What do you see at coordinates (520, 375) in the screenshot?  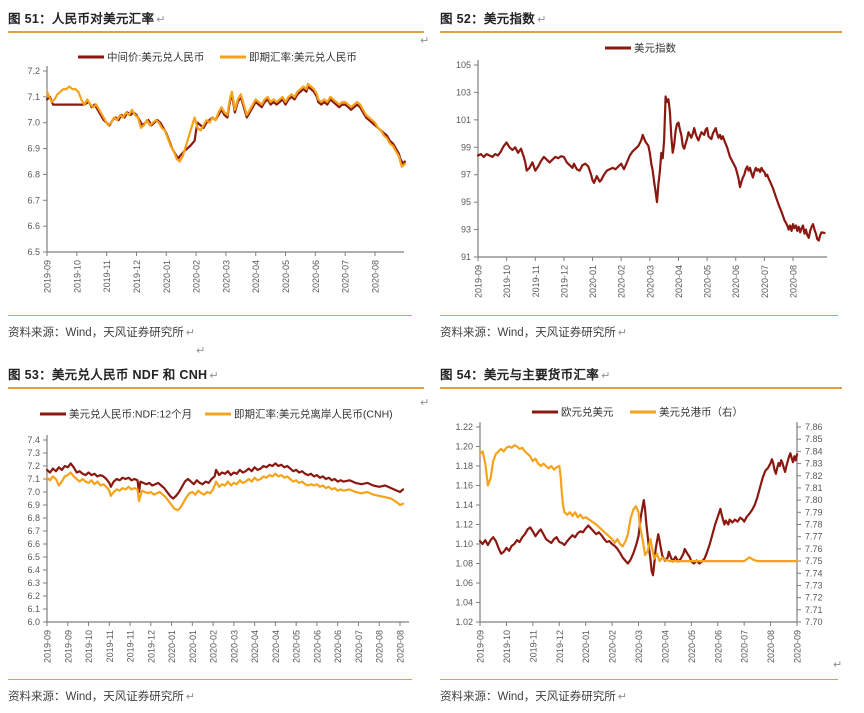 I see `figure-54-title-text: 图 54：美元与主要货币汇率` at bounding box center [520, 375].